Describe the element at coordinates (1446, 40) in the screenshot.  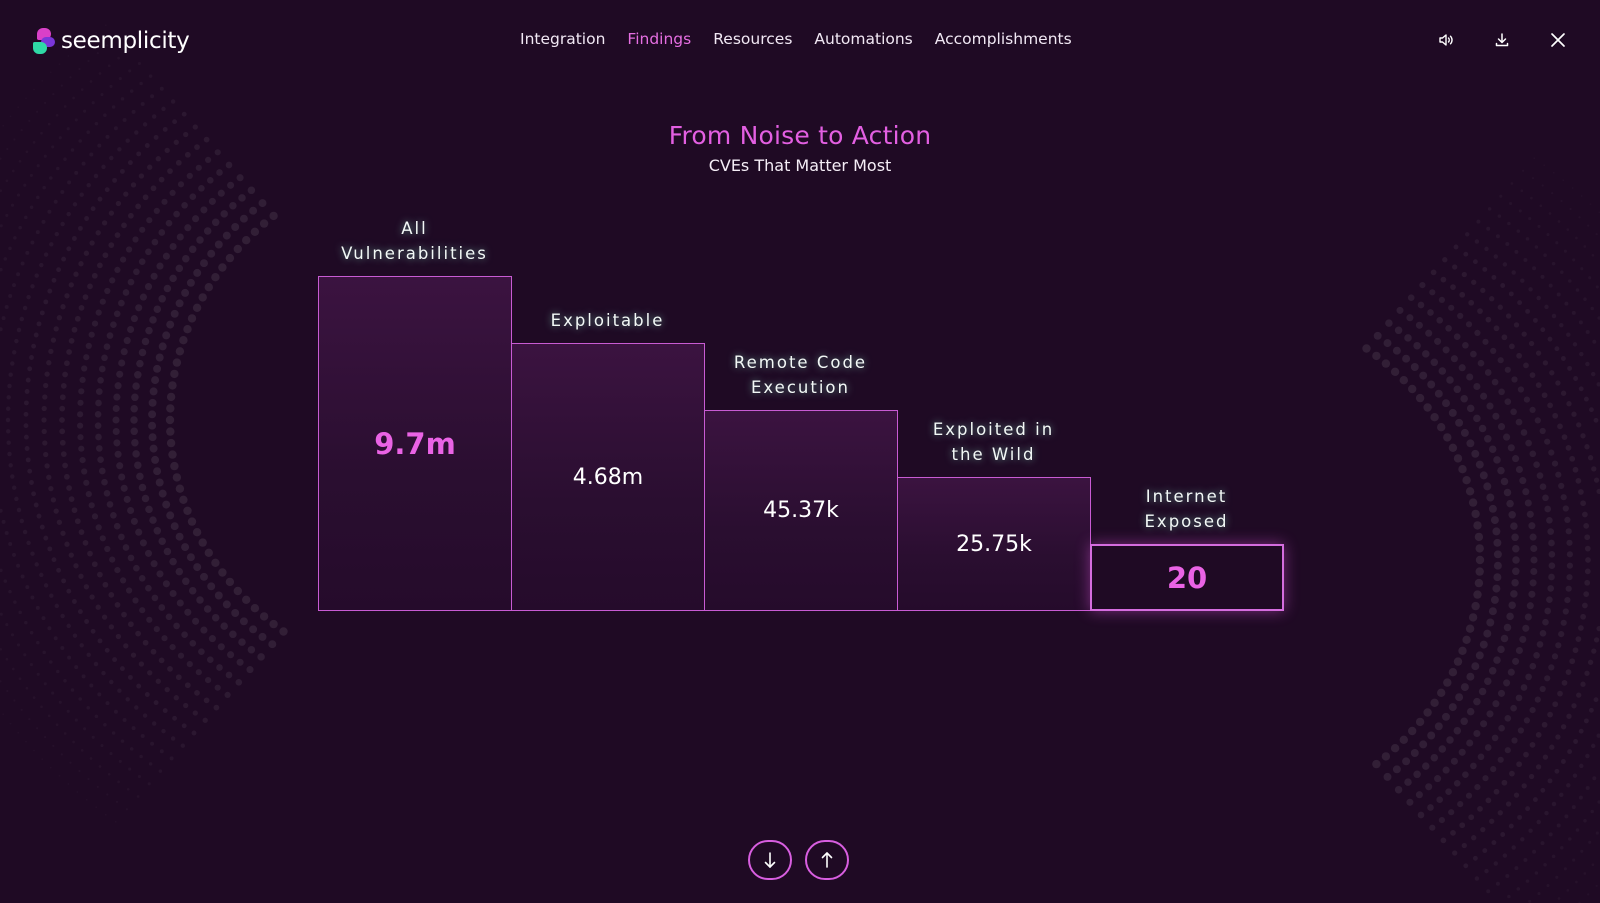
I see `speaker-icon` at that location.